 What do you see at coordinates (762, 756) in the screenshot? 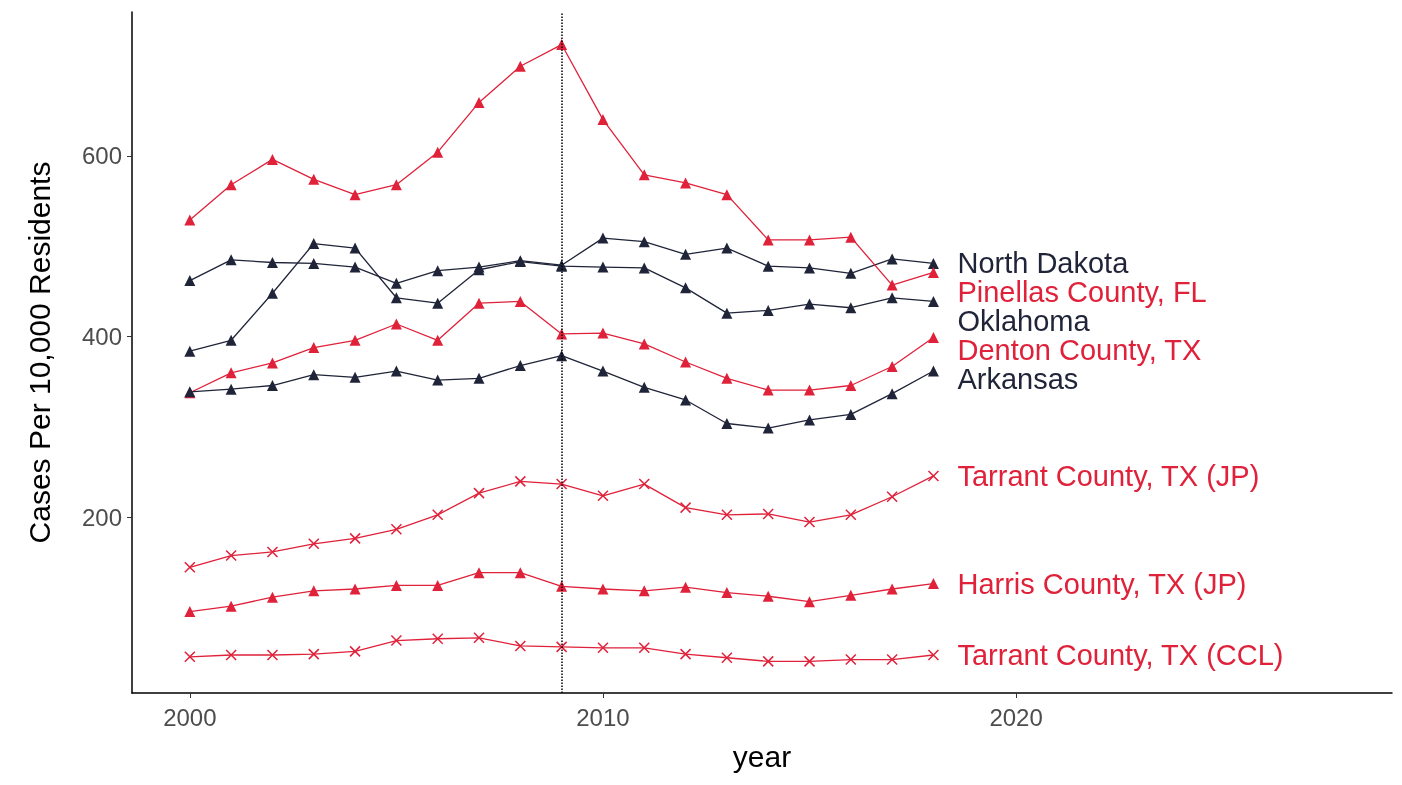
I see `x-axis-title: year` at bounding box center [762, 756].